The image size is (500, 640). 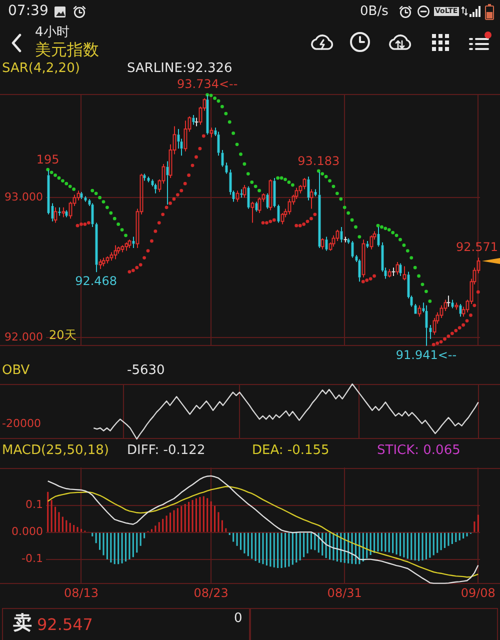 I want to click on annotation: 92.571, so click(x=477, y=247).